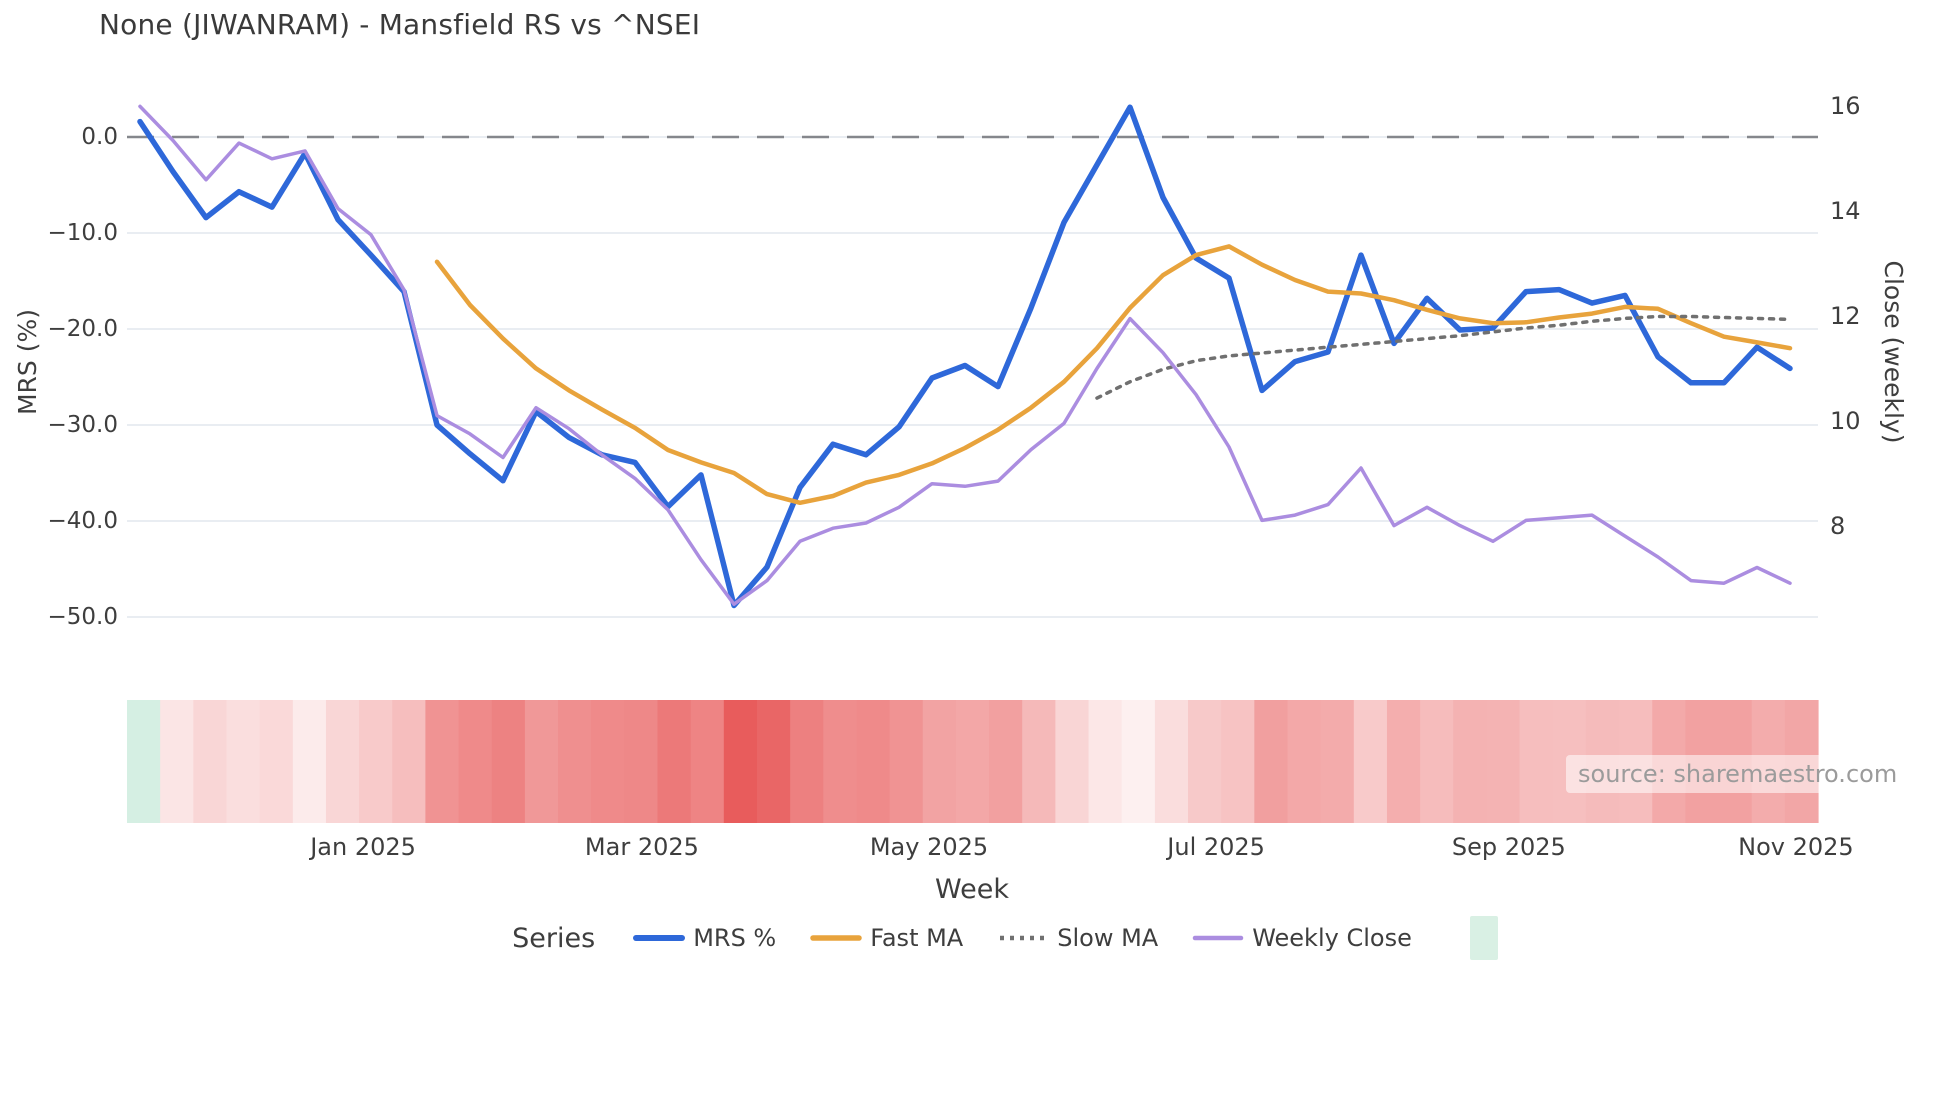 The height and width of the screenshot is (1102, 1960). I want to click on left-axis-tick: −10.0, so click(82, 233).